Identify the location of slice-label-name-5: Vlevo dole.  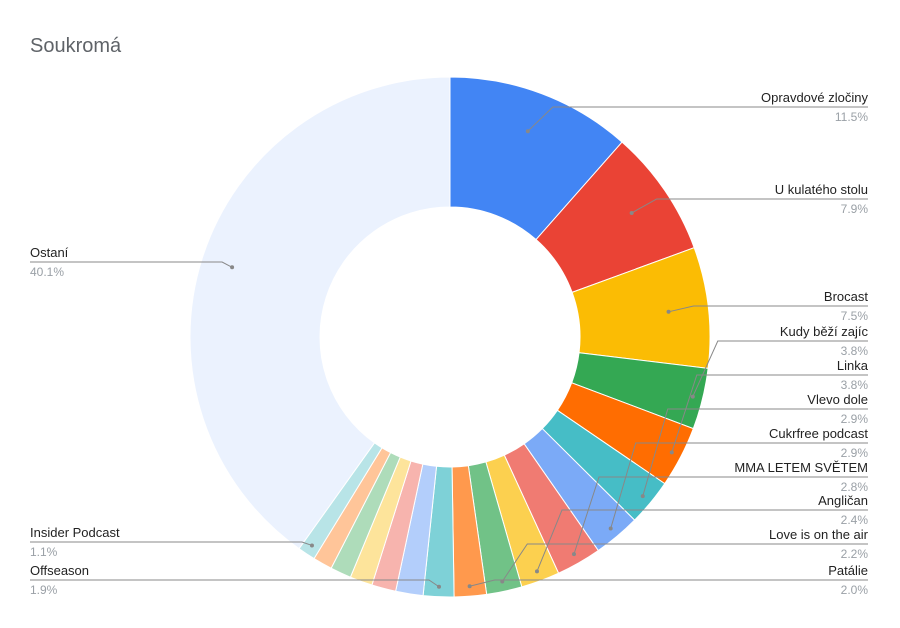
(837, 399).